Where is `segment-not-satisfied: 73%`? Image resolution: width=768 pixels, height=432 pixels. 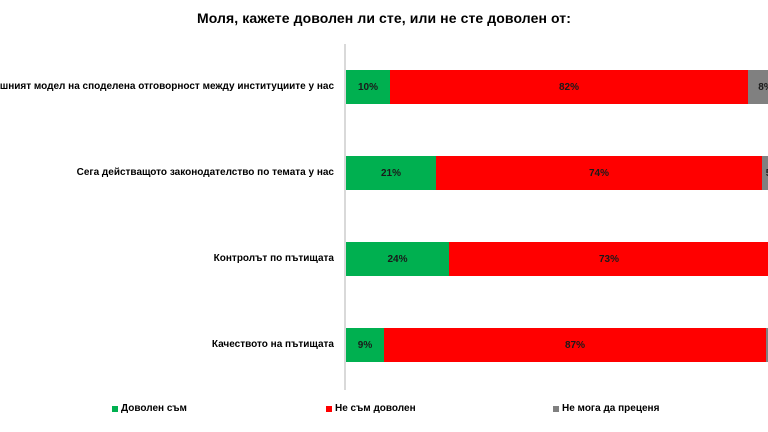 segment-not-satisfied: 73% is located at coordinates (608, 259).